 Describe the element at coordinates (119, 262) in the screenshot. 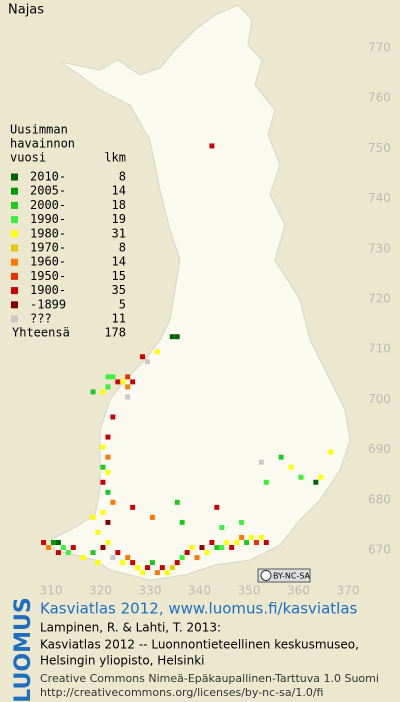

I see `legend-count: 14` at that location.